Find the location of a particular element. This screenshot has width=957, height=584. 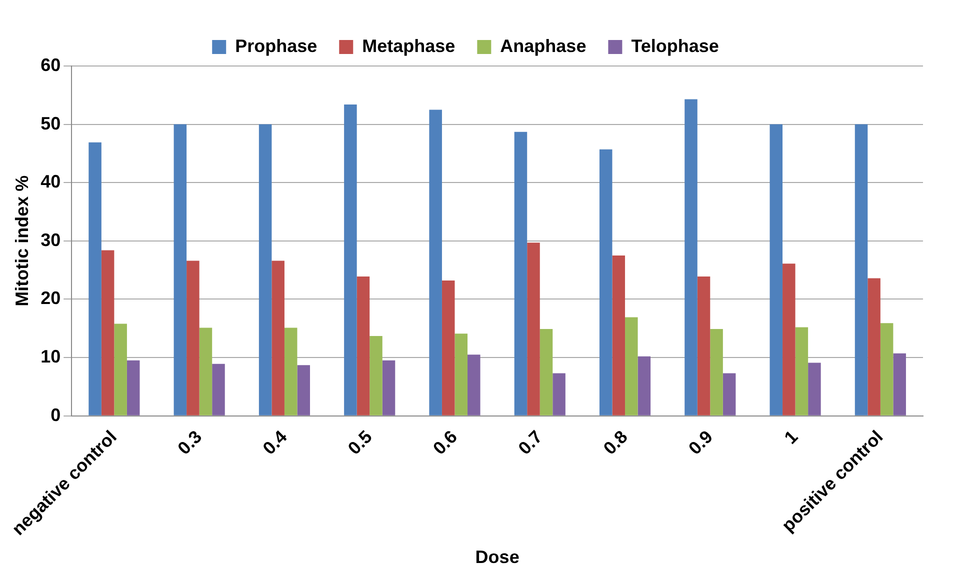

legend-label: Anaphase is located at coordinates (543, 46).